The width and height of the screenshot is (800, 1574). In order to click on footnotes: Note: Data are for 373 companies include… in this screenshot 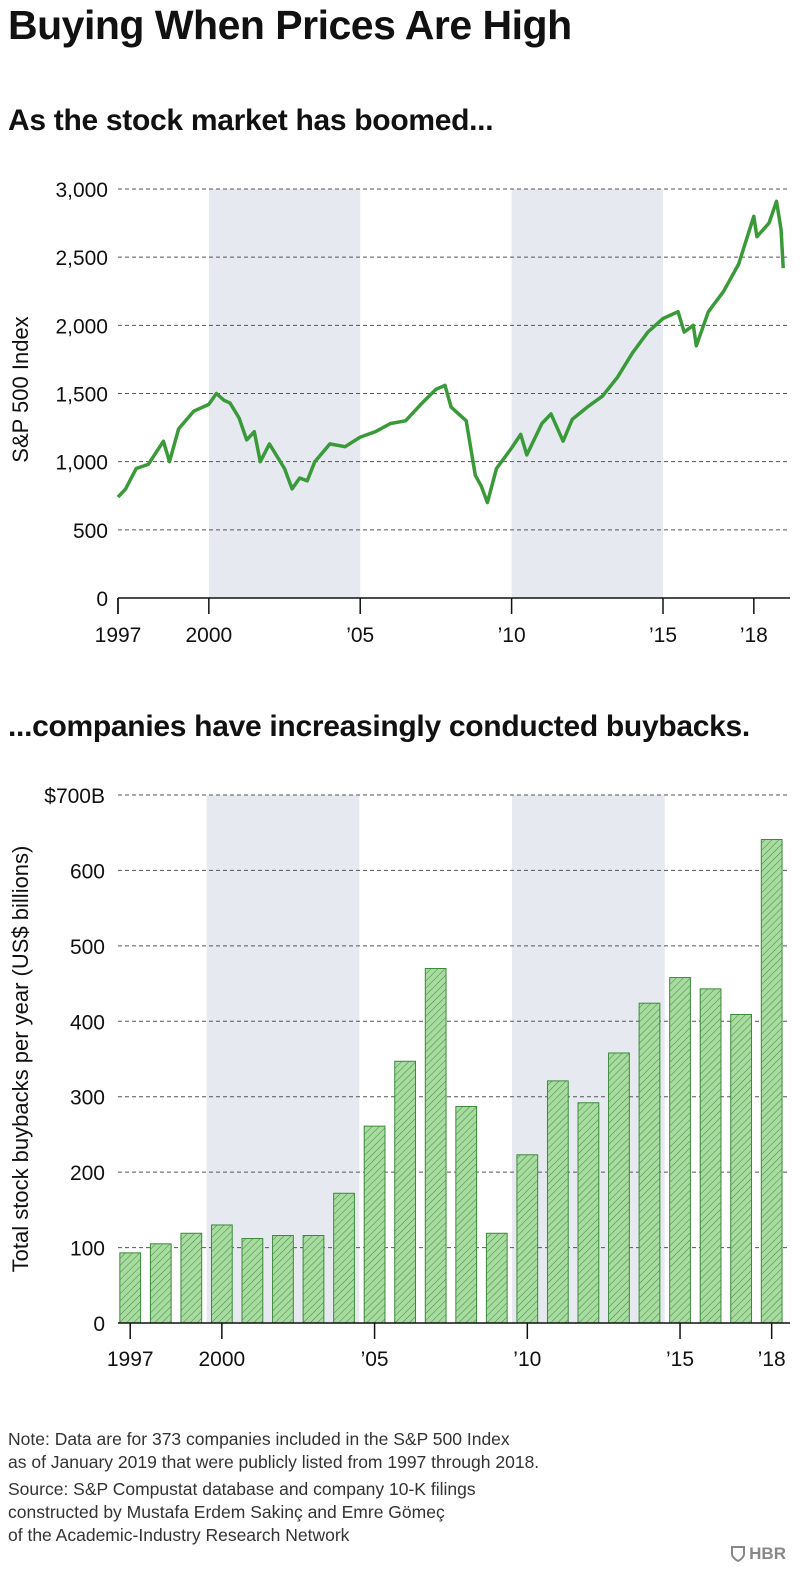, I will do `click(368, 1487)`.